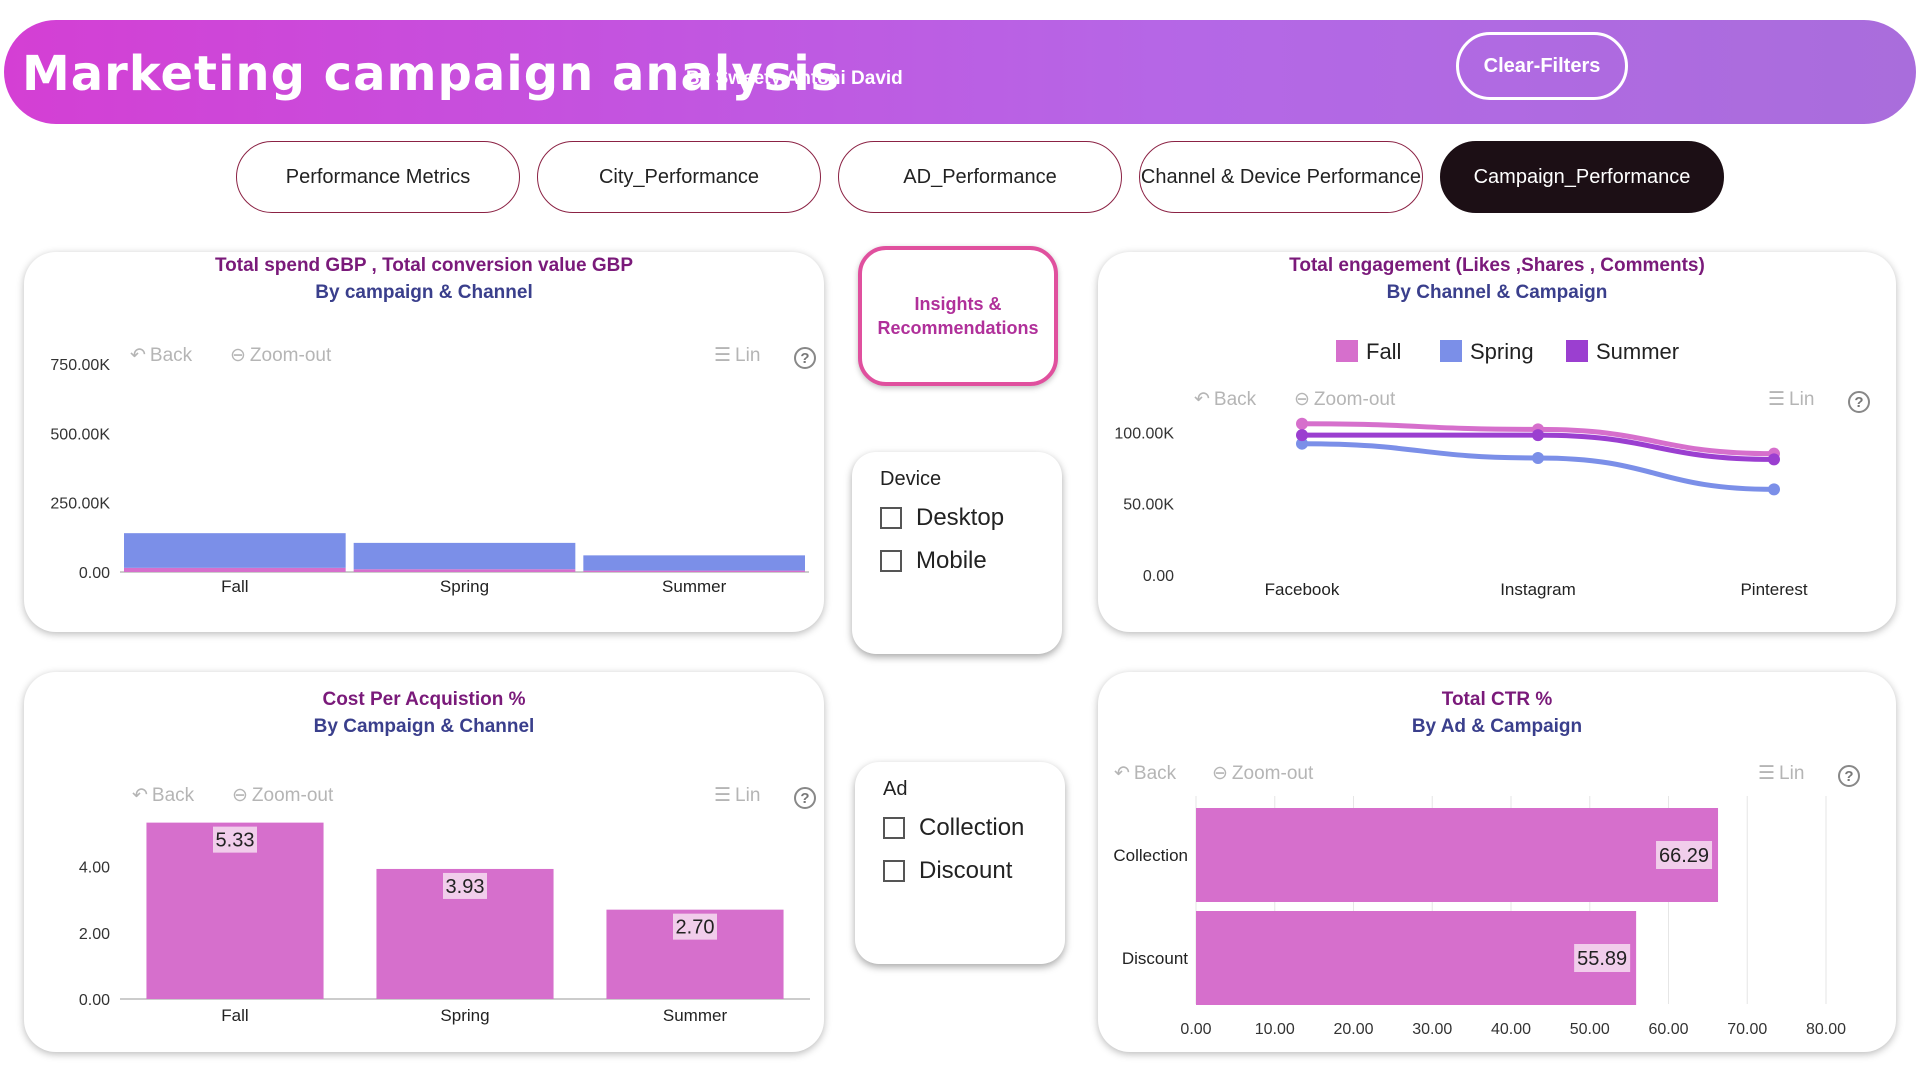 The image size is (1920, 1080). Describe the element at coordinates (1275, 1029) in the screenshot. I see `x-tick-label: 10.00` at that location.